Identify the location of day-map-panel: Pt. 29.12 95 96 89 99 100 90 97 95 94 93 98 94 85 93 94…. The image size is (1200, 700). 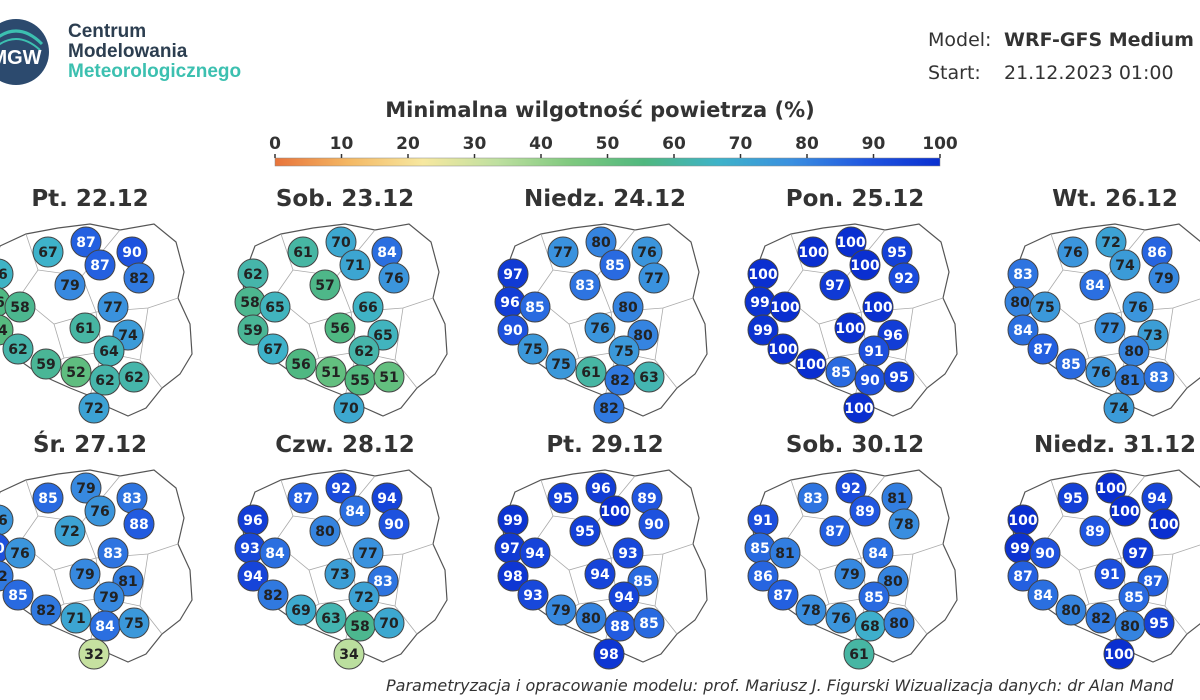
(605, 552).